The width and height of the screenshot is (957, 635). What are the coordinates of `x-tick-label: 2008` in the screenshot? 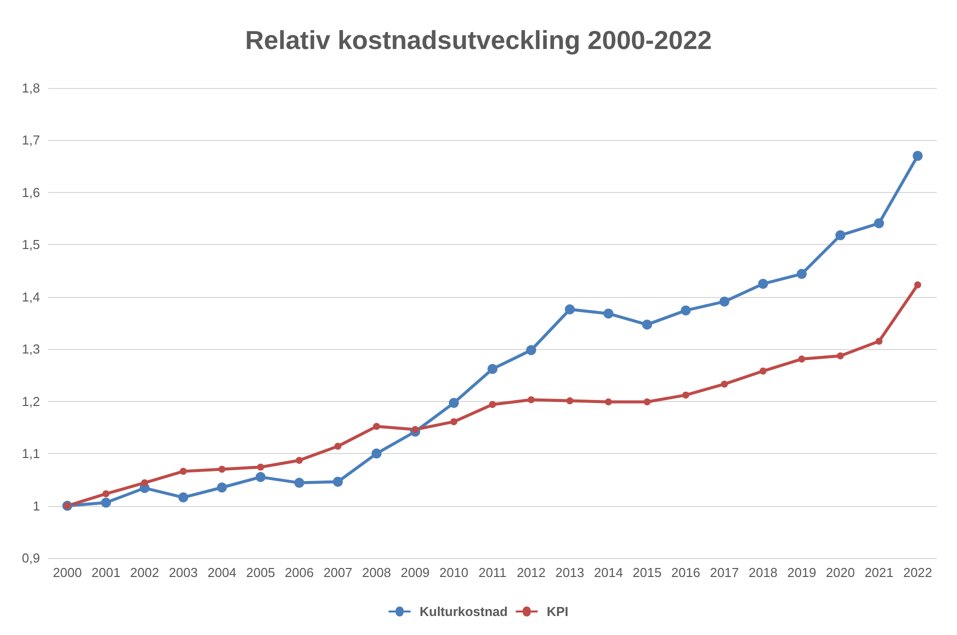 It's located at (377, 572).